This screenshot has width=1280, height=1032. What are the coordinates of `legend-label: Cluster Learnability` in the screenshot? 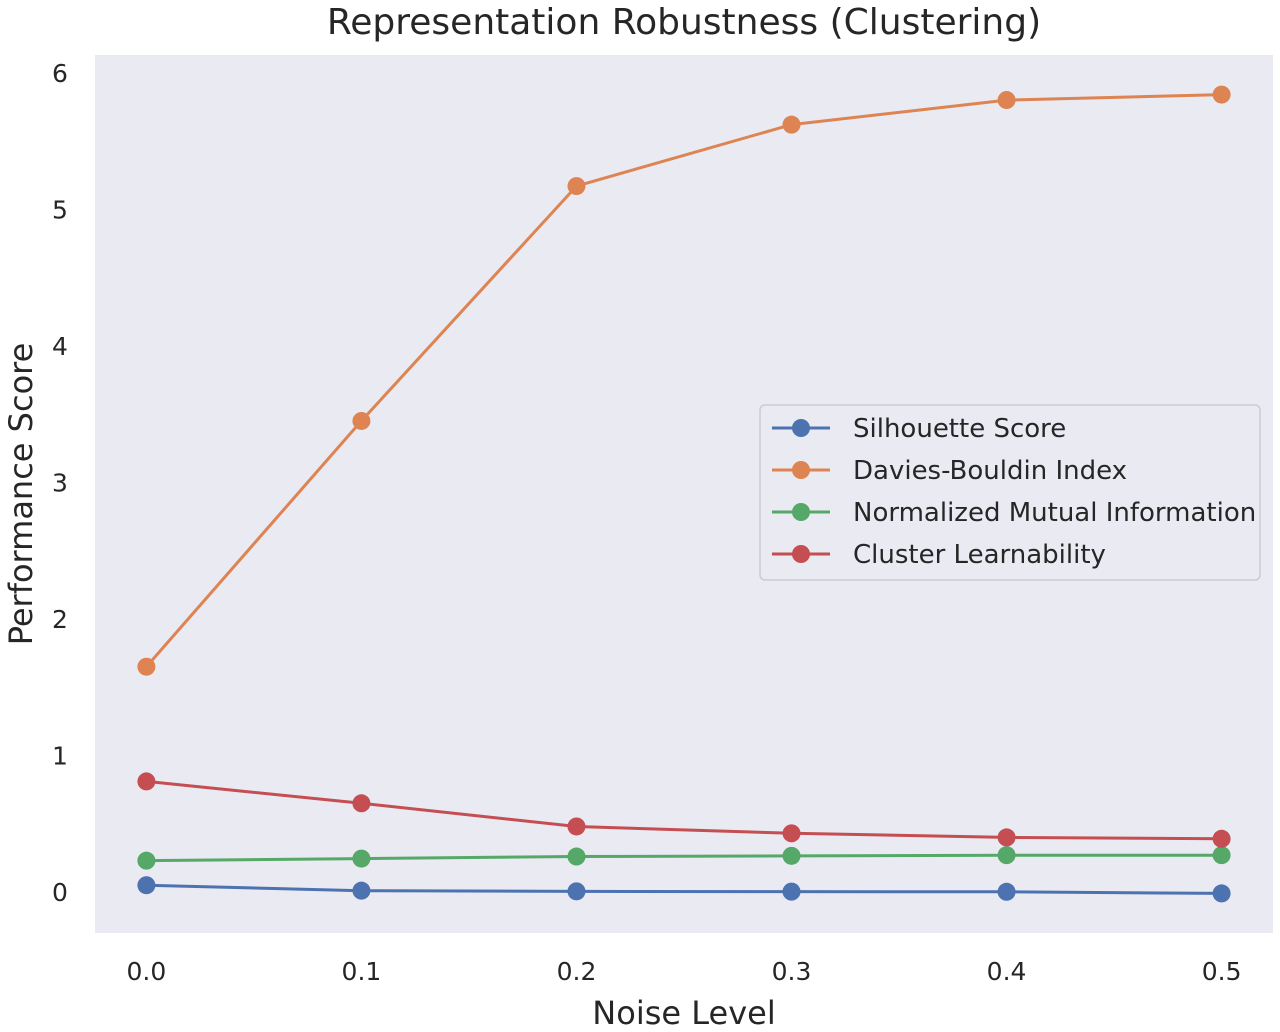 It's located at (979, 555).